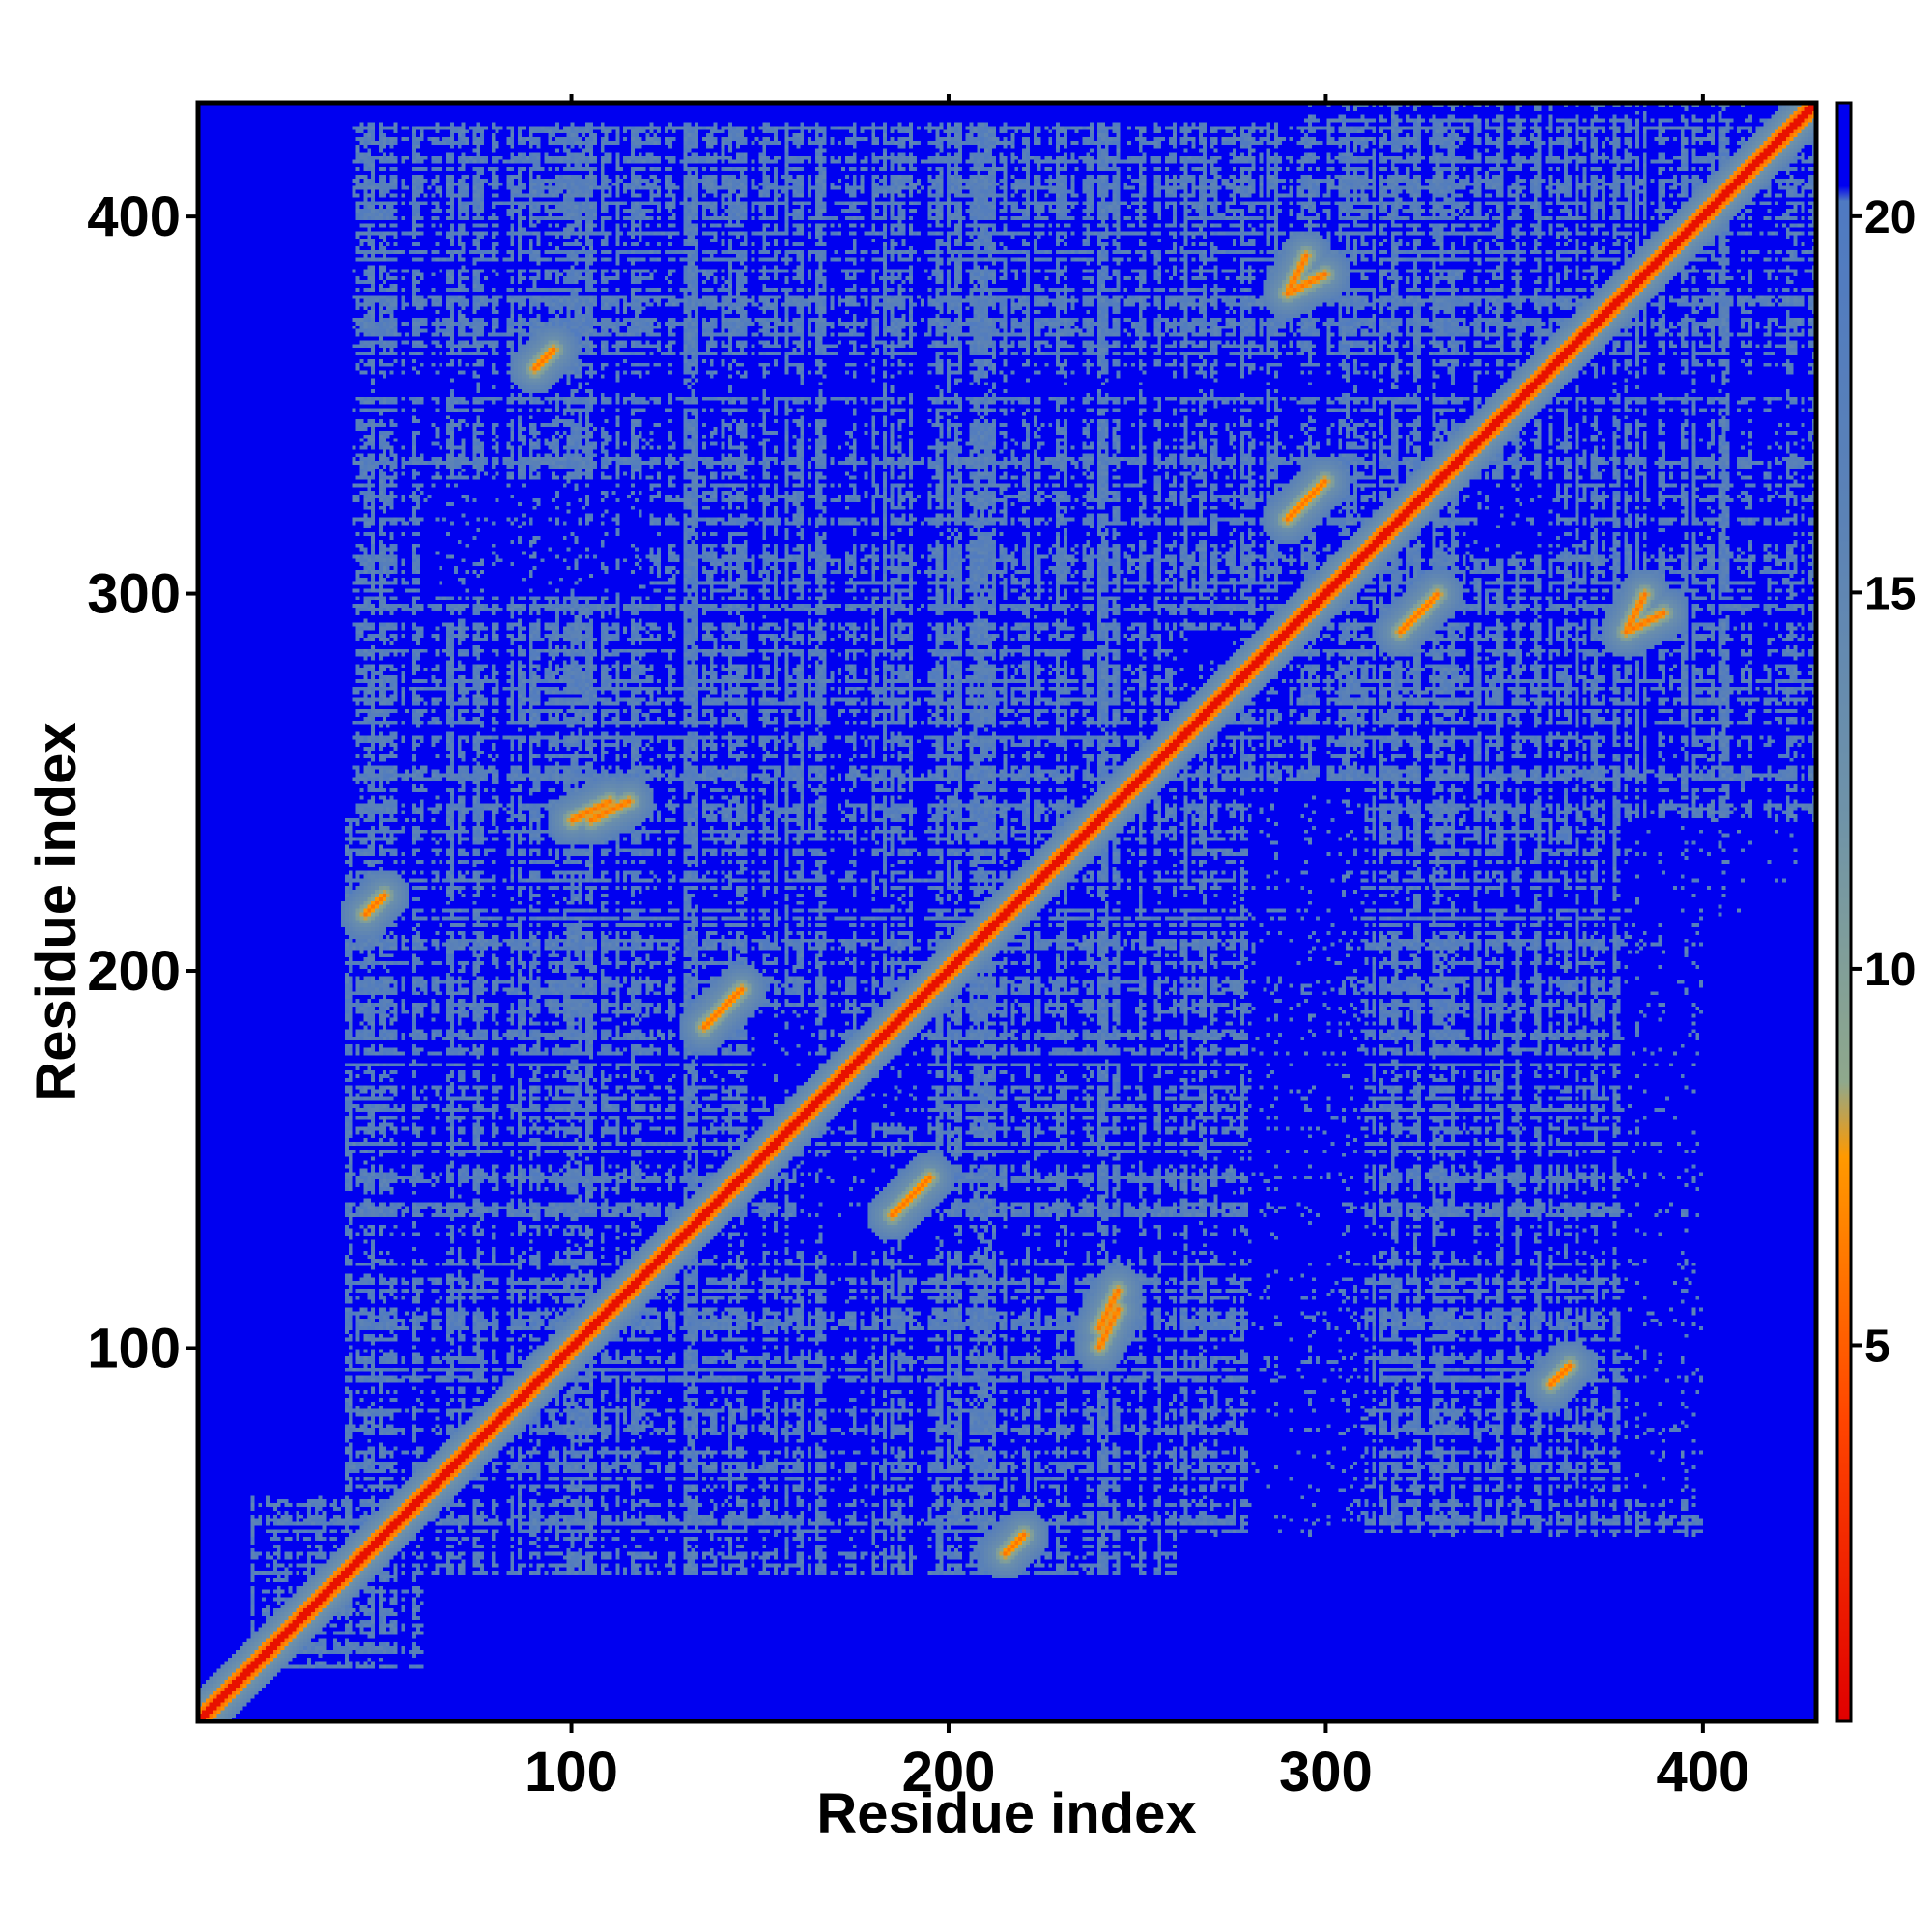 The image size is (1932, 1932). I want to click on x-axis-title: Residue index, so click(1006, 1813).